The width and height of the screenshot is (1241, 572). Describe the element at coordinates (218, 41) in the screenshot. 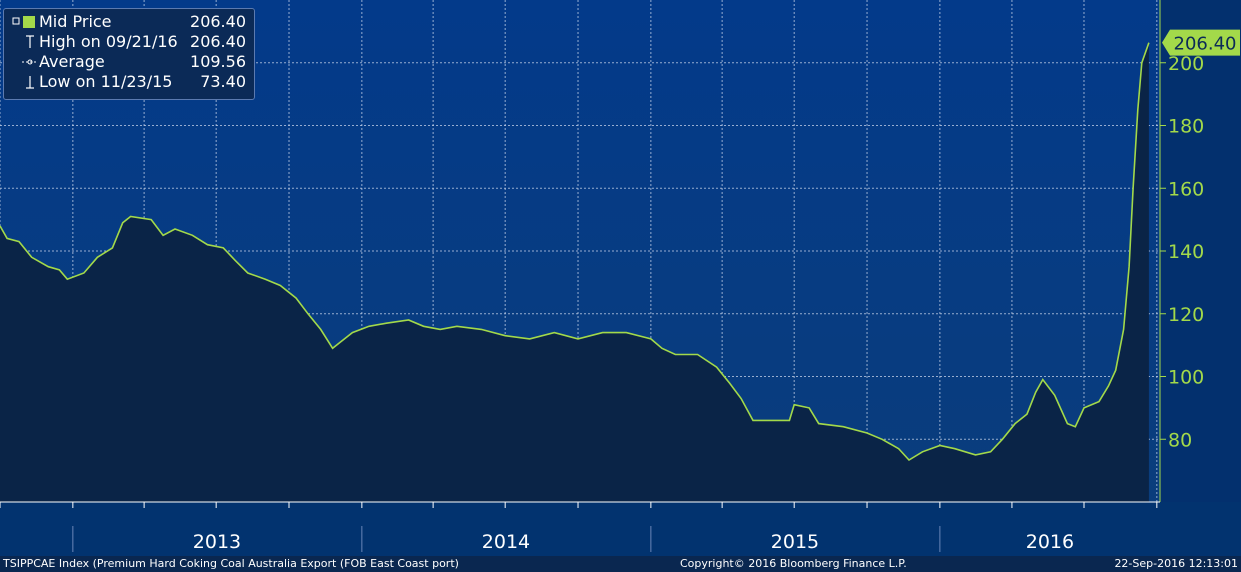

I see `legend-value-high: 206.40` at that location.